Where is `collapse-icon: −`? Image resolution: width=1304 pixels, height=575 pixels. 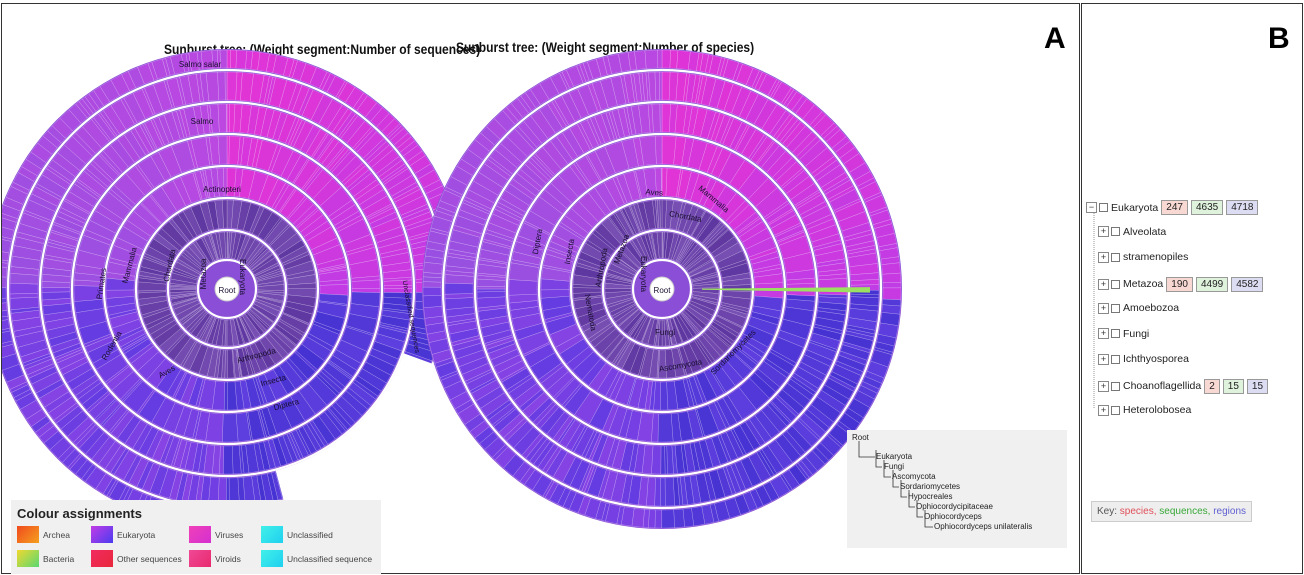
collapse-icon: − is located at coordinates (1091, 207).